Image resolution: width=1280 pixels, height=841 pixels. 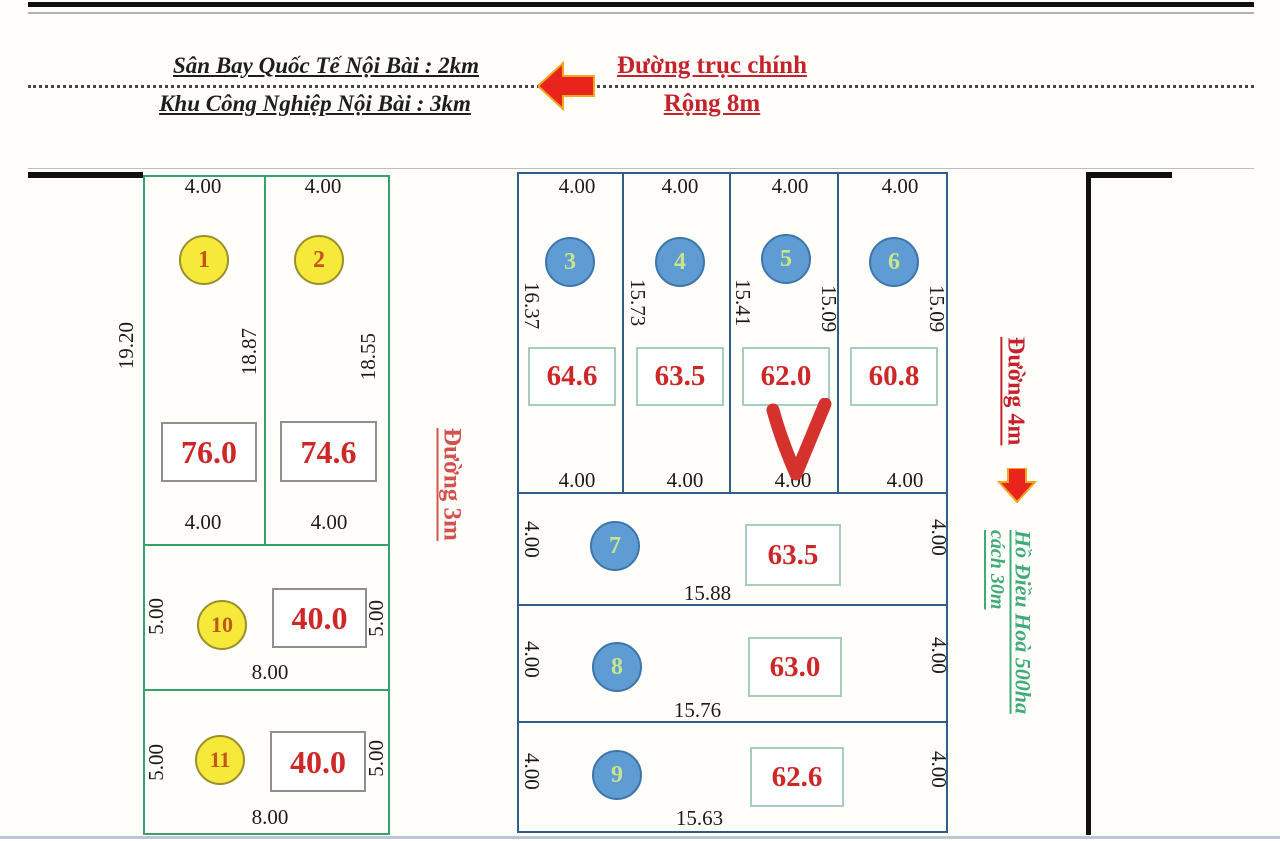 I want to click on plot4-area-value: 63.5, so click(x=680, y=376).